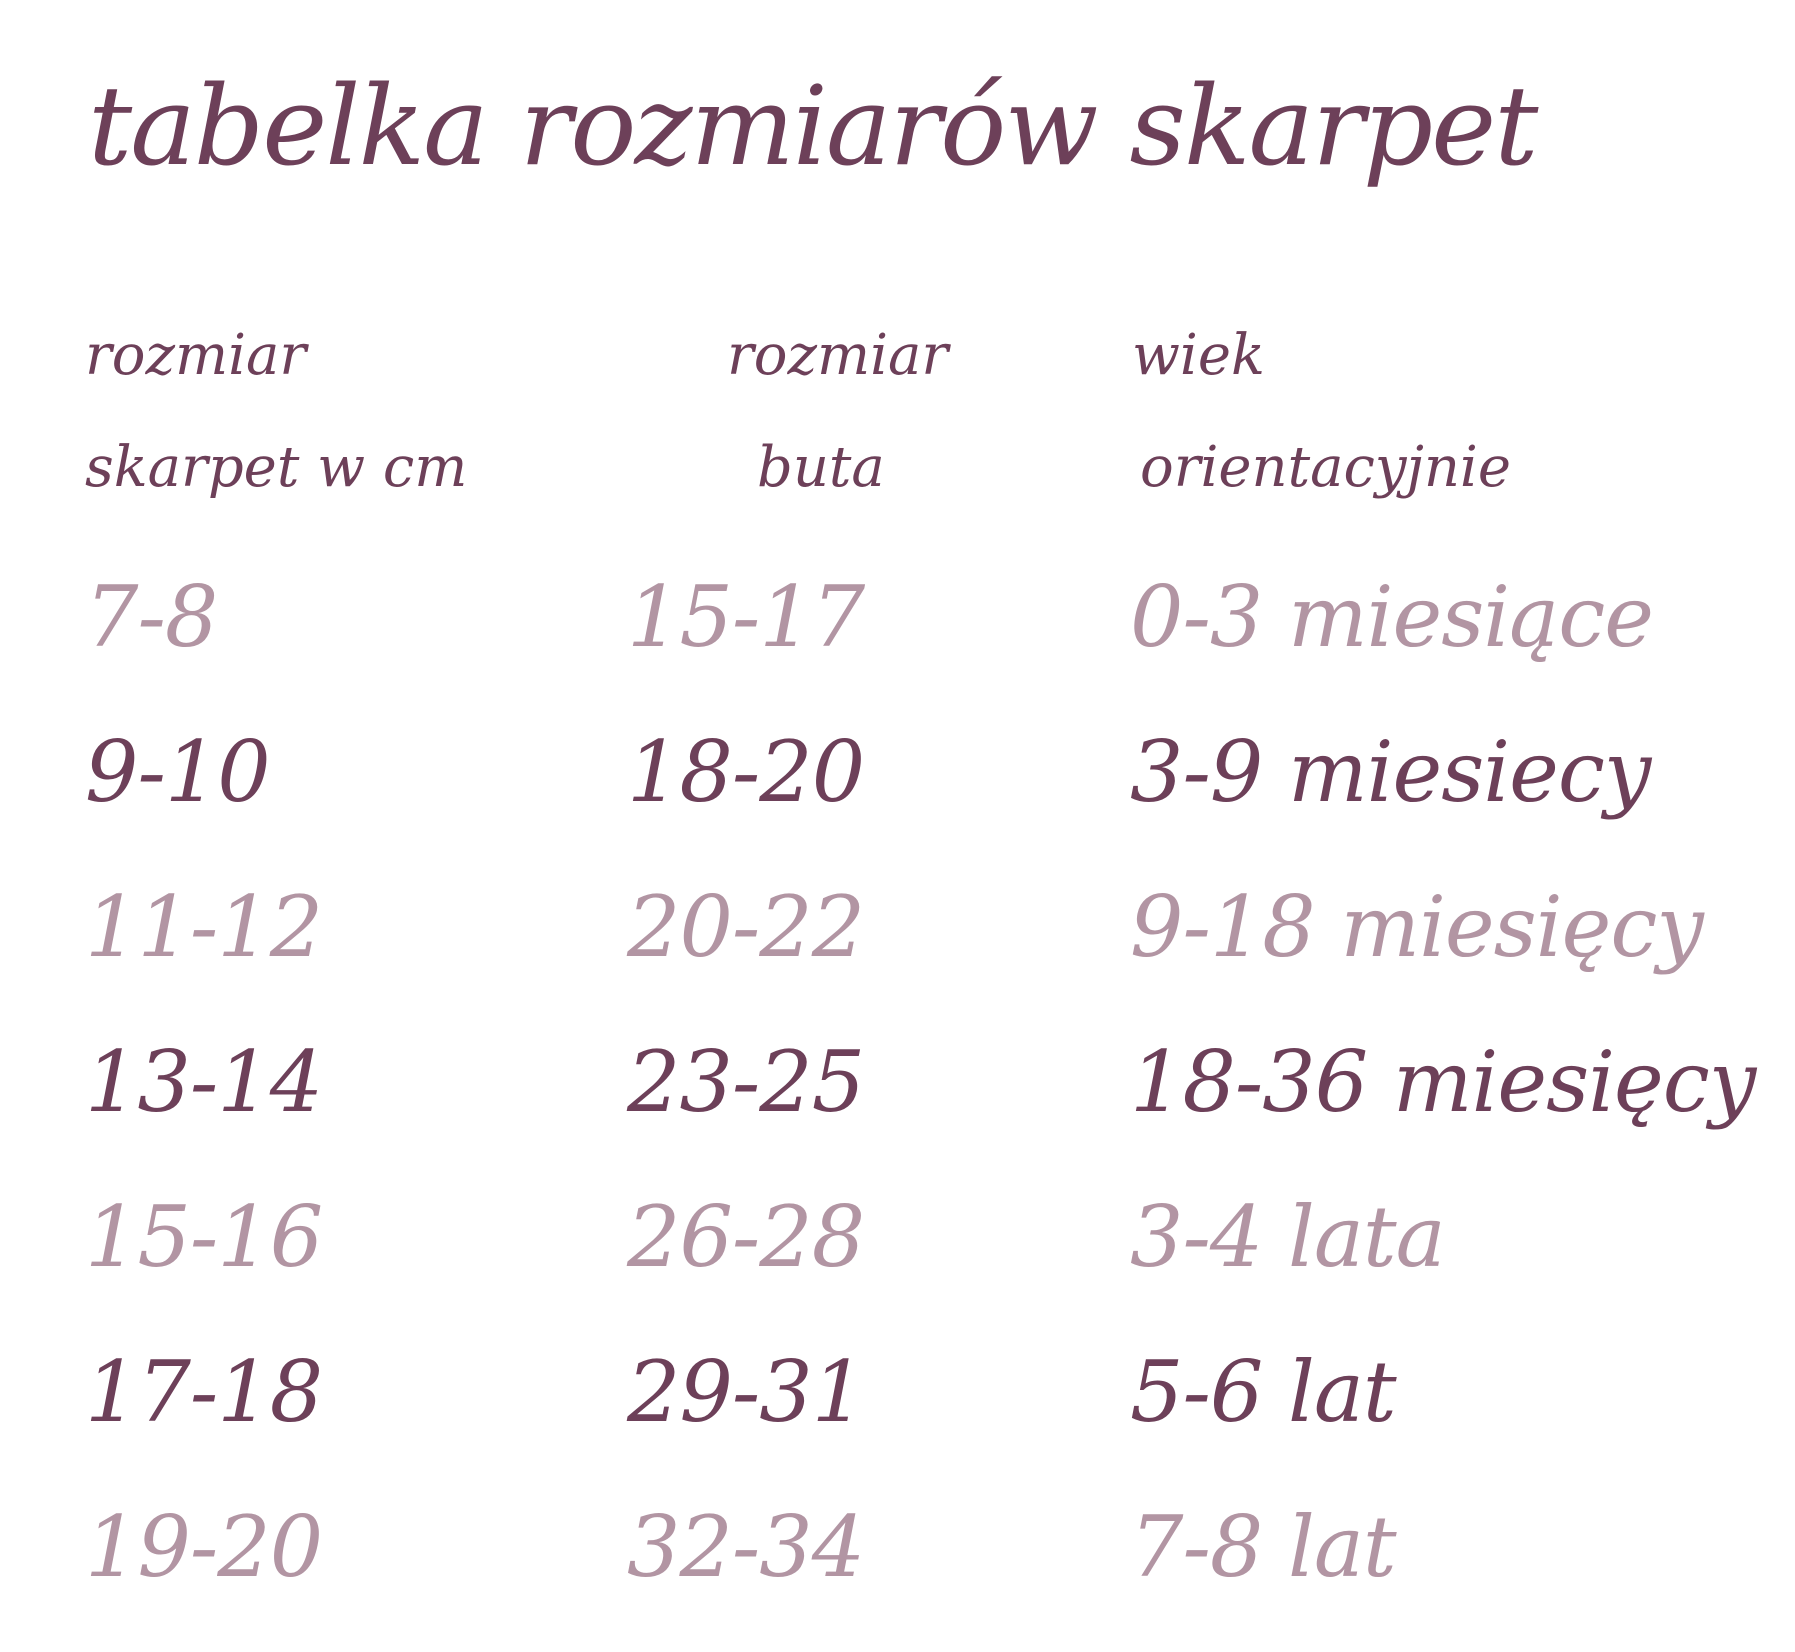  What do you see at coordinates (821, 467) in the screenshot?
I see `column-header-line: buta` at bounding box center [821, 467].